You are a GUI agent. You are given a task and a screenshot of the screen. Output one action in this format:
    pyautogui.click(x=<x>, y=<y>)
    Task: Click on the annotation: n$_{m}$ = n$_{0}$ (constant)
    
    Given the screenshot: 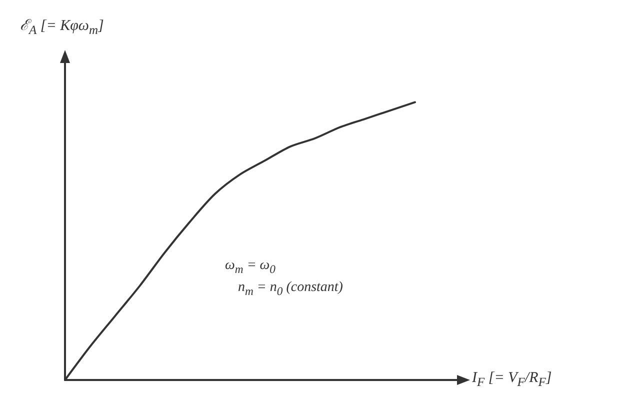 What is the action you would take?
    pyautogui.click(x=290, y=289)
    